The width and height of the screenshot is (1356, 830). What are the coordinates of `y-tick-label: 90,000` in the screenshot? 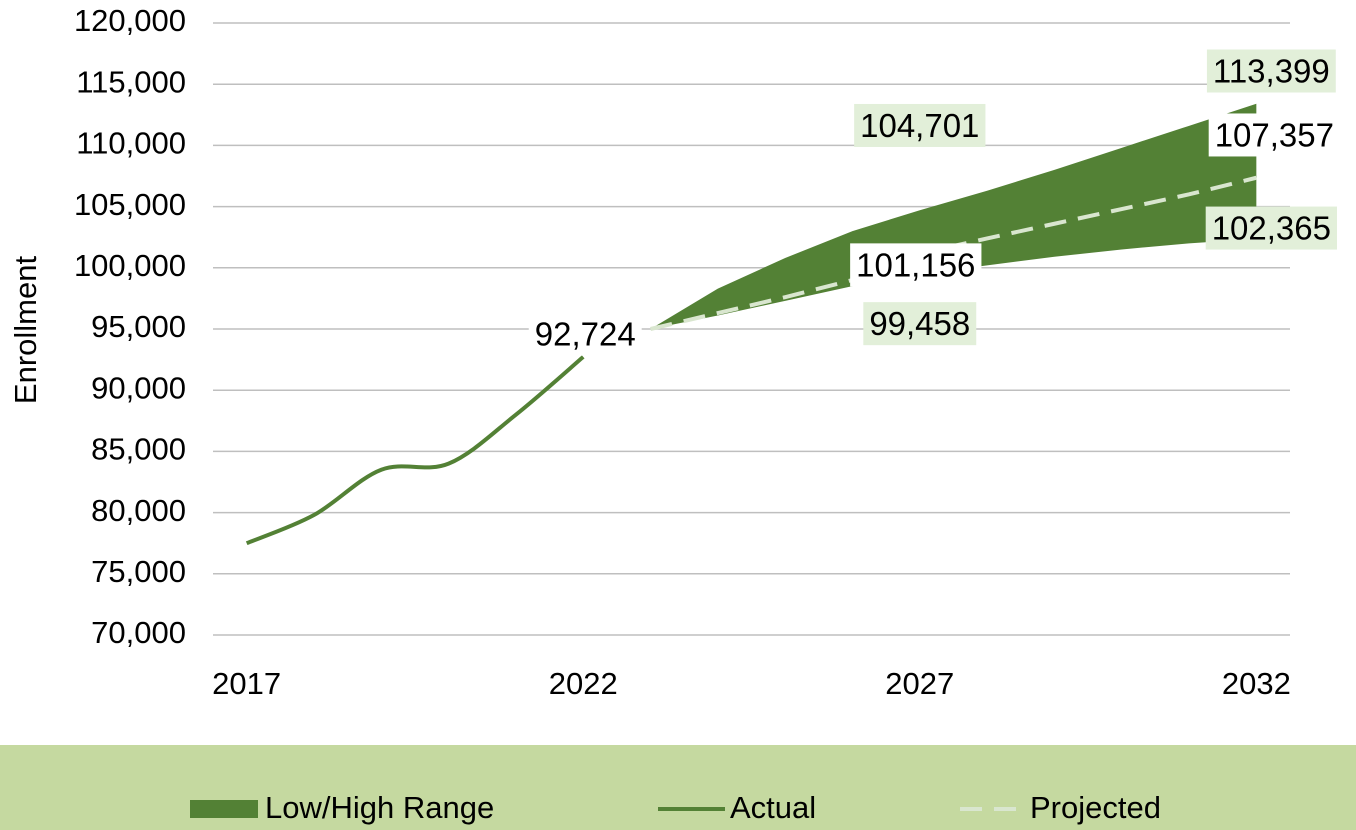 It's located at (138, 387).